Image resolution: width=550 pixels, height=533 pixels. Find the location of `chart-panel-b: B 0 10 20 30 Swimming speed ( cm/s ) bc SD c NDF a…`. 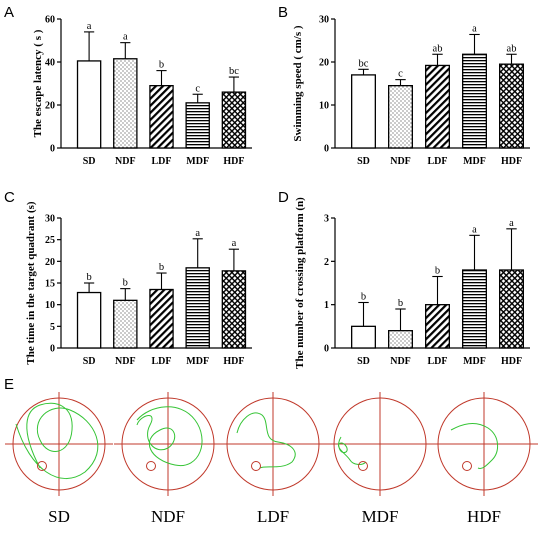

chart-panel-b: B 0 10 20 30 Swimming speed ( cm/s ) bc SD c NDF a… is located at coordinates (404, 85).